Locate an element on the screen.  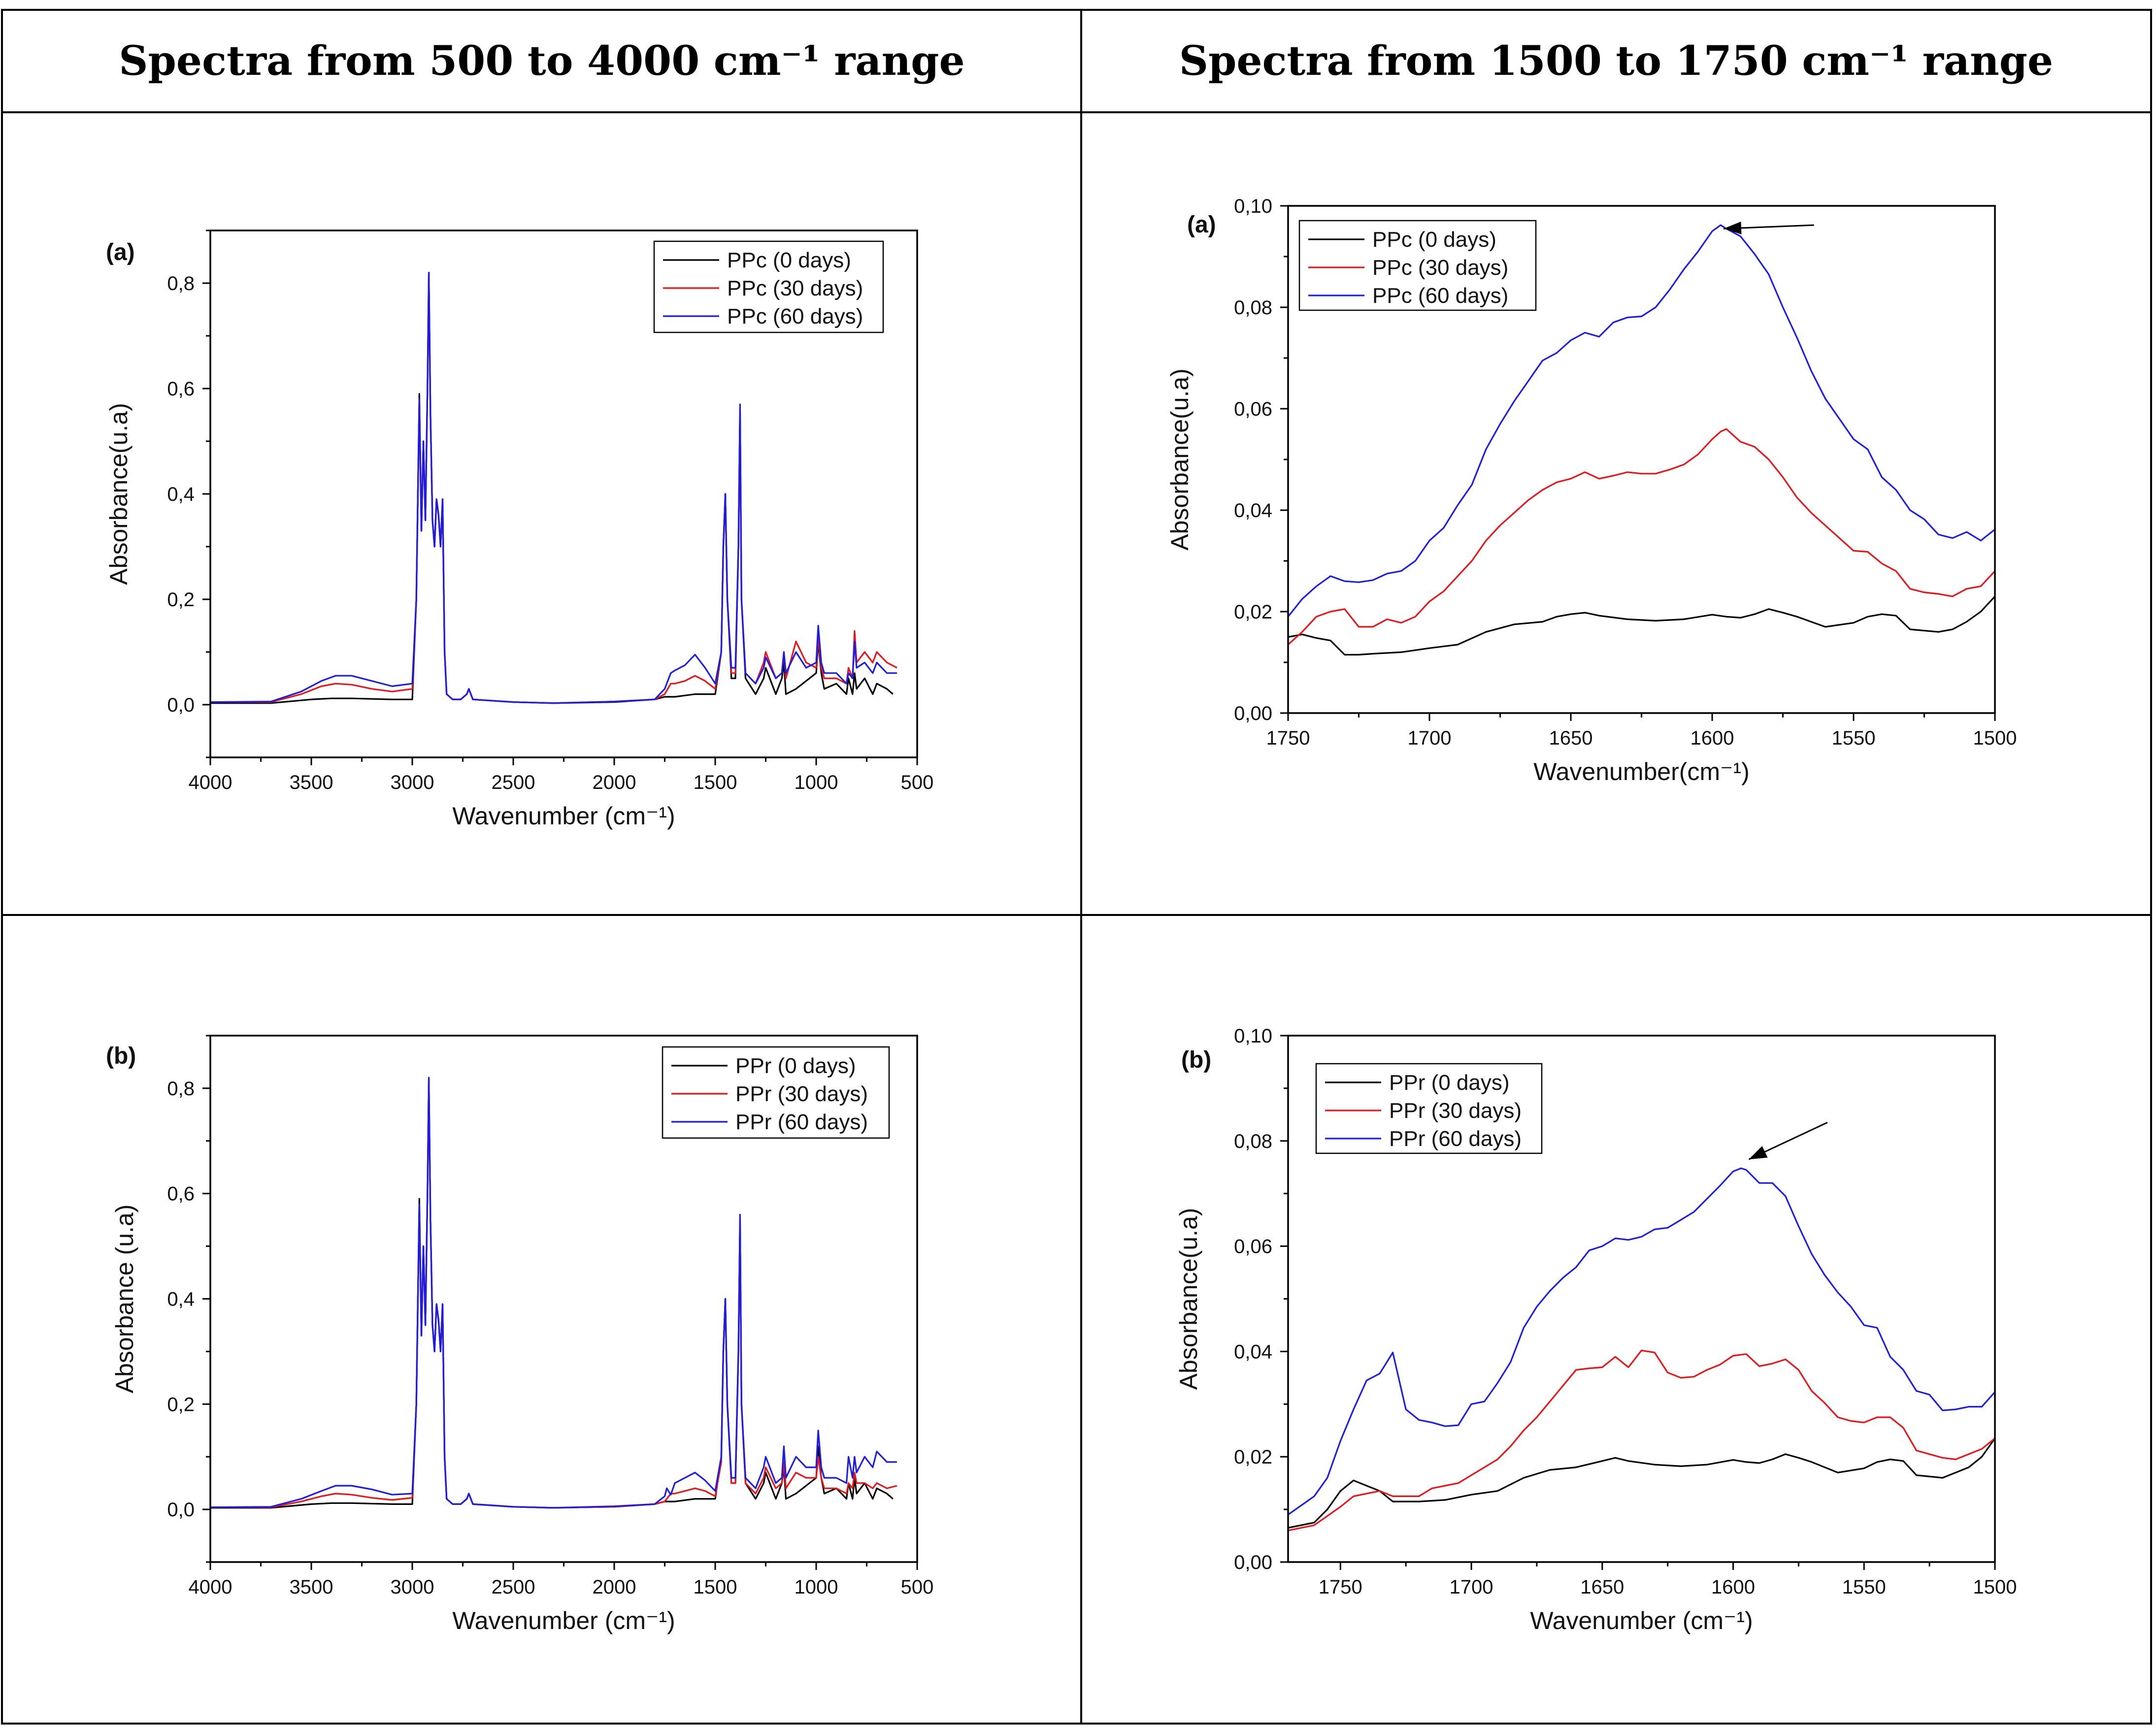
y-tick-label: 0,0 is located at coordinates (181, 1510).